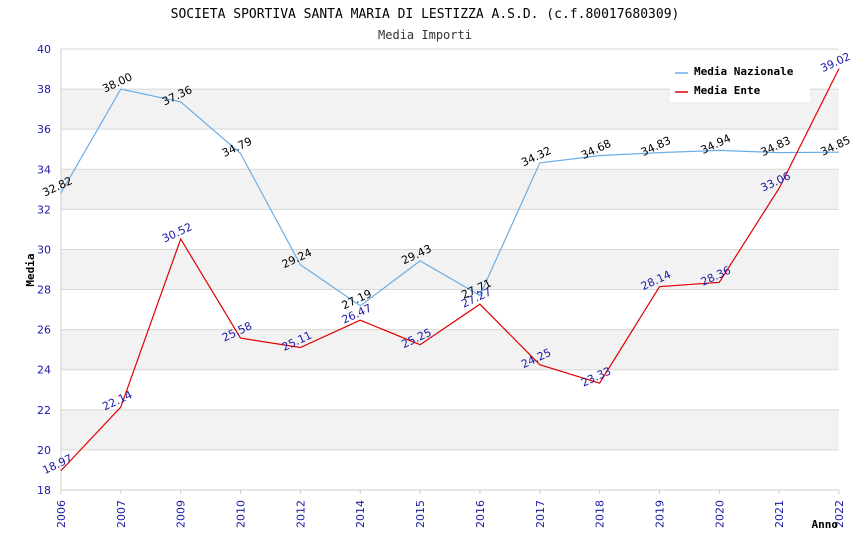 This screenshot has height=550, width=850. Describe the element at coordinates (44, 330) in the screenshot. I see `y-tick-label: 26` at that location.